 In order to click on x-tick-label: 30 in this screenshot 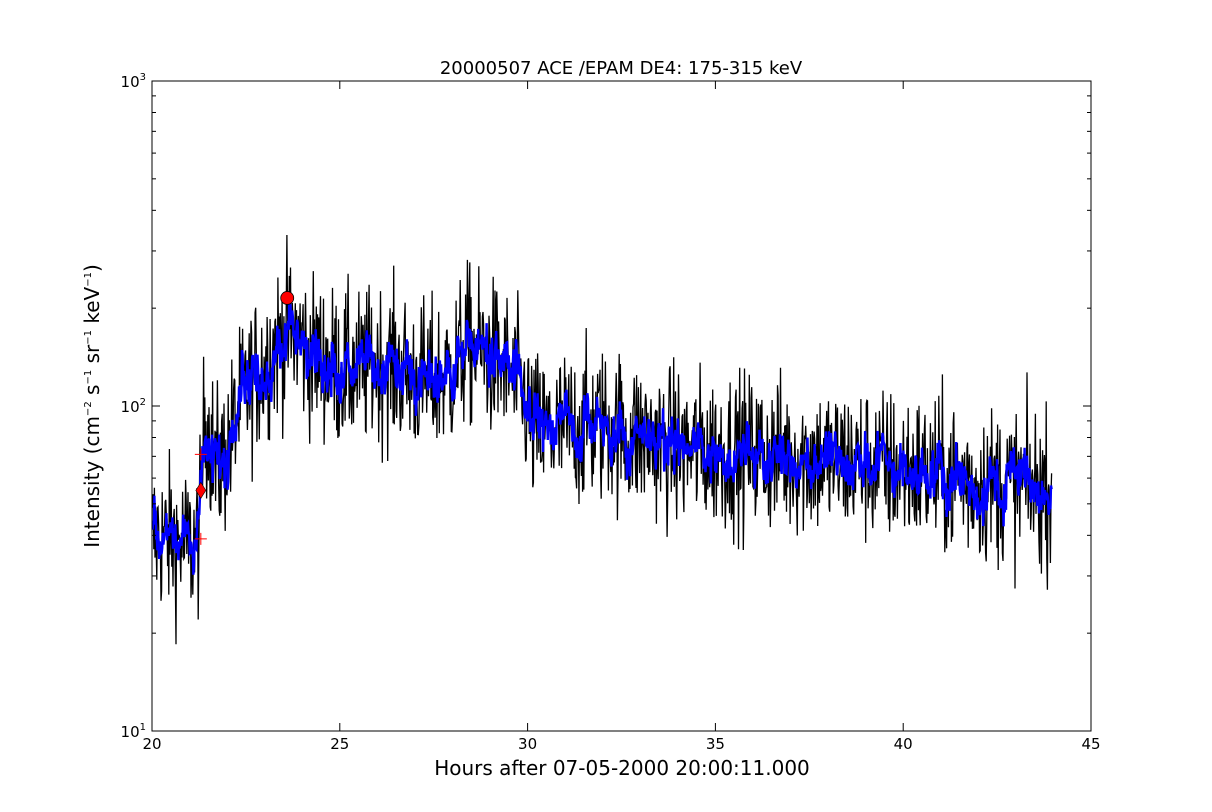, I will do `click(527, 744)`.